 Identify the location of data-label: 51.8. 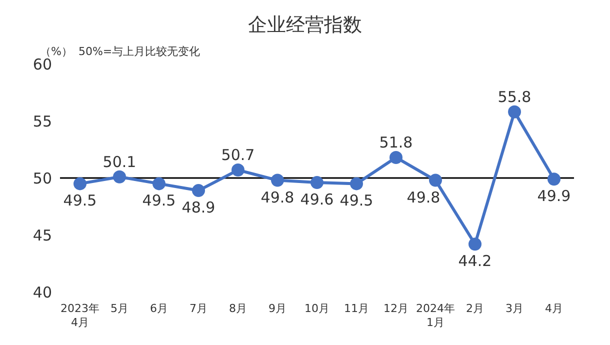
(396, 142).